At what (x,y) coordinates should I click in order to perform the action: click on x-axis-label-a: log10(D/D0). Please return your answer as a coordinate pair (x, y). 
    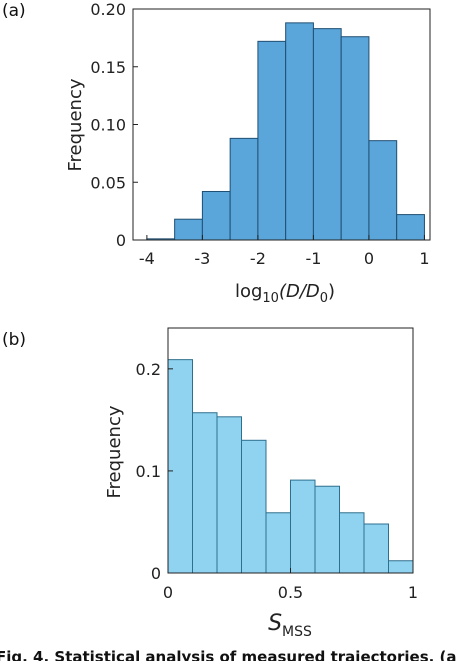
    Looking at the image, I should click on (285, 293).